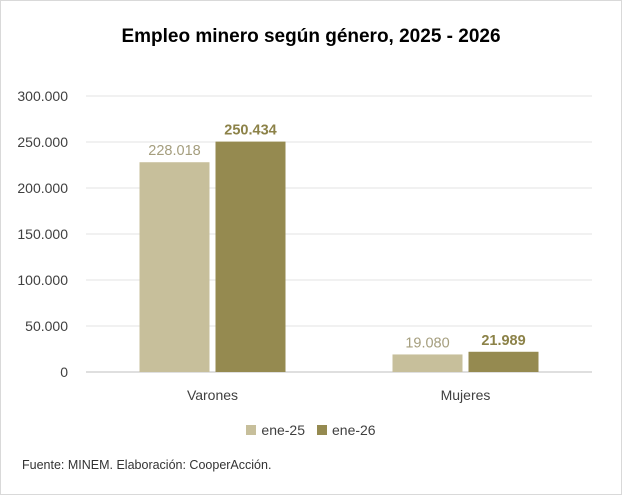 This screenshot has width=622, height=495. Describe the element at coordinates (311, 430) in the screenshot. I see `legend: ene-25 ene-26` at that location.